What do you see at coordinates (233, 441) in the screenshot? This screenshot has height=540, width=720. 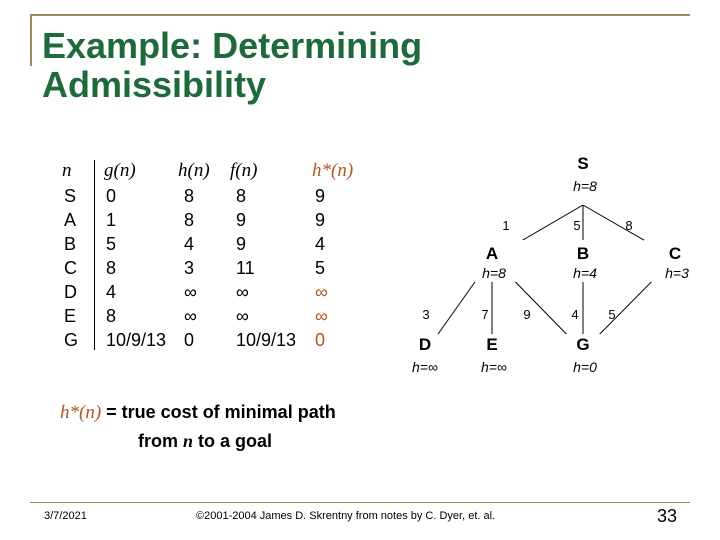 I see `definition-text-2-post: to a goal` at bounding box center [233, 441].